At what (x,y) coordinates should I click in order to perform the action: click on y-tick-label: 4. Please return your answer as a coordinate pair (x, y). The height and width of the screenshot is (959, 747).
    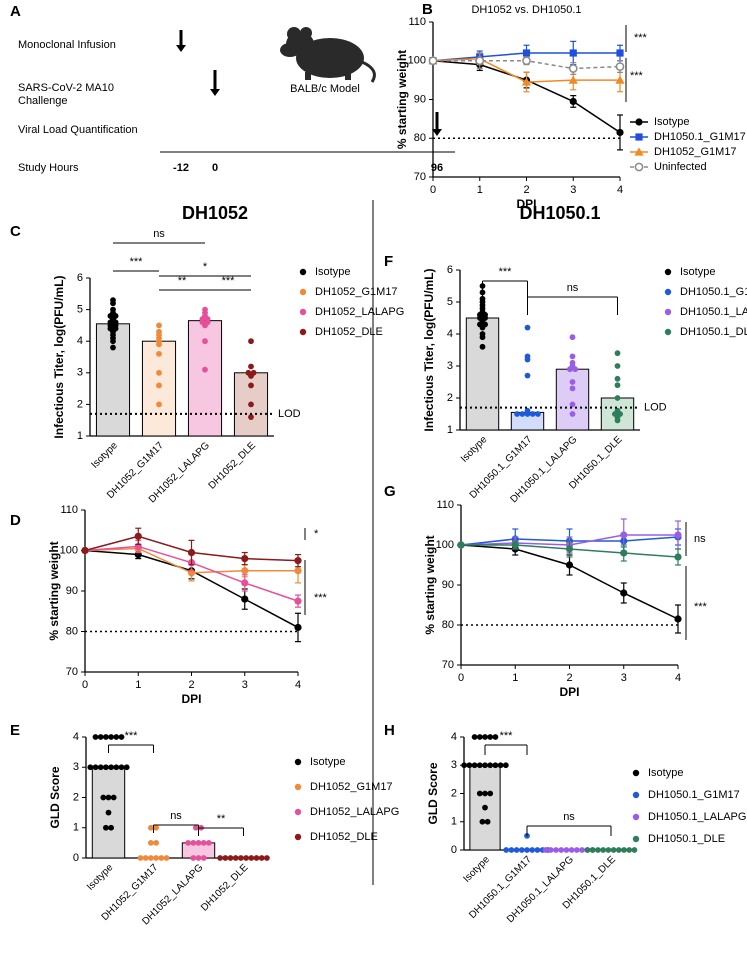
    Looking at the image, I should click on (76, 737).